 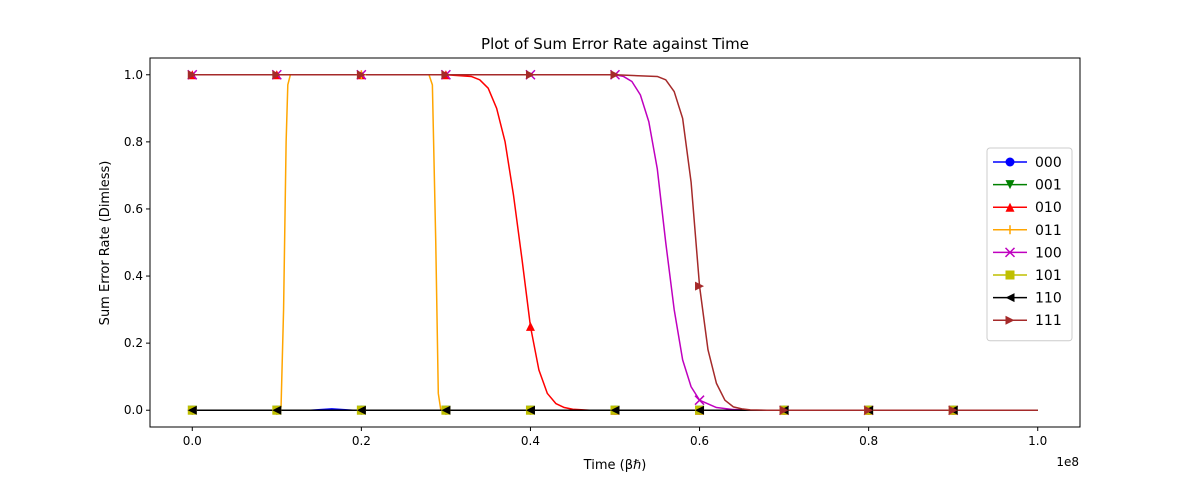 I want to click on y-tick-label: 0.6, so click(x=133, y=209).